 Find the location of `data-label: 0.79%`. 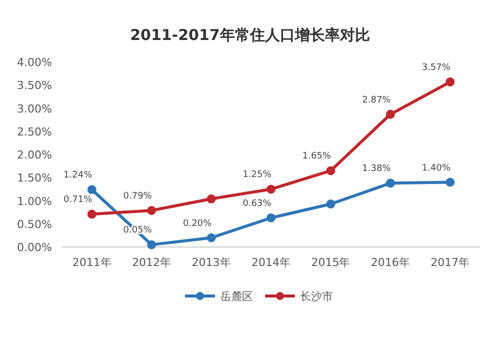

data-label: 0.79% is located at coordinates (137, 196).